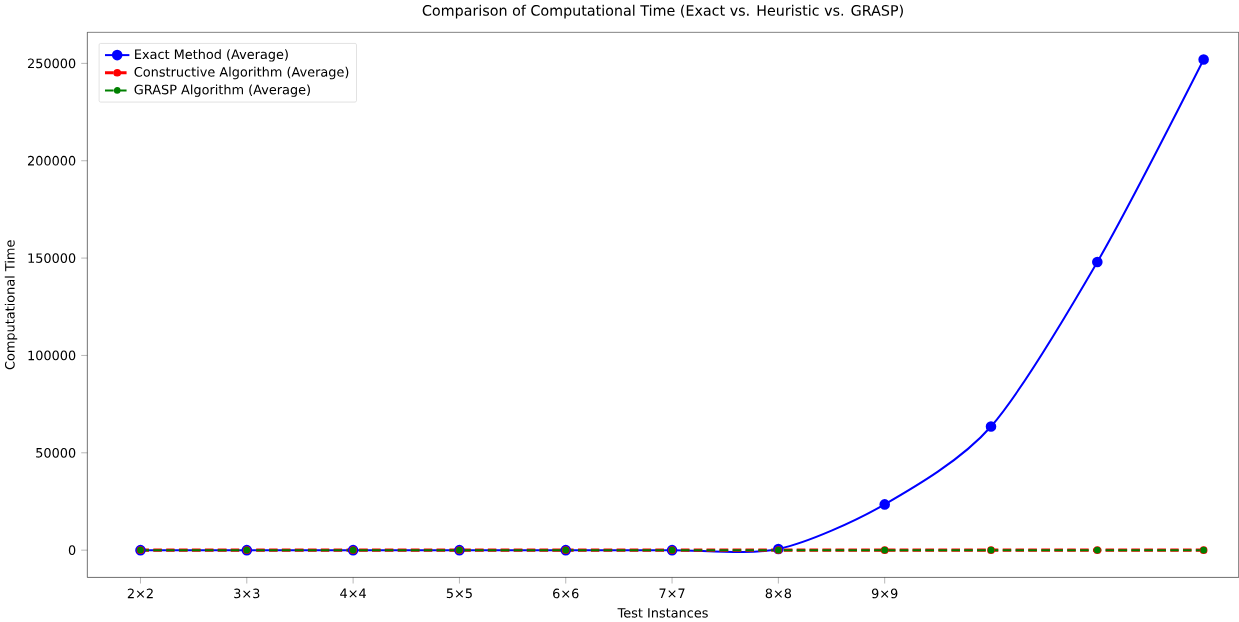 The height and width of the screenshot is (622, 1239). What do you see at coordinates (51, 160) in the screenshot?
I see `y-tick-label: 200000` at bounding box center [51, 160].